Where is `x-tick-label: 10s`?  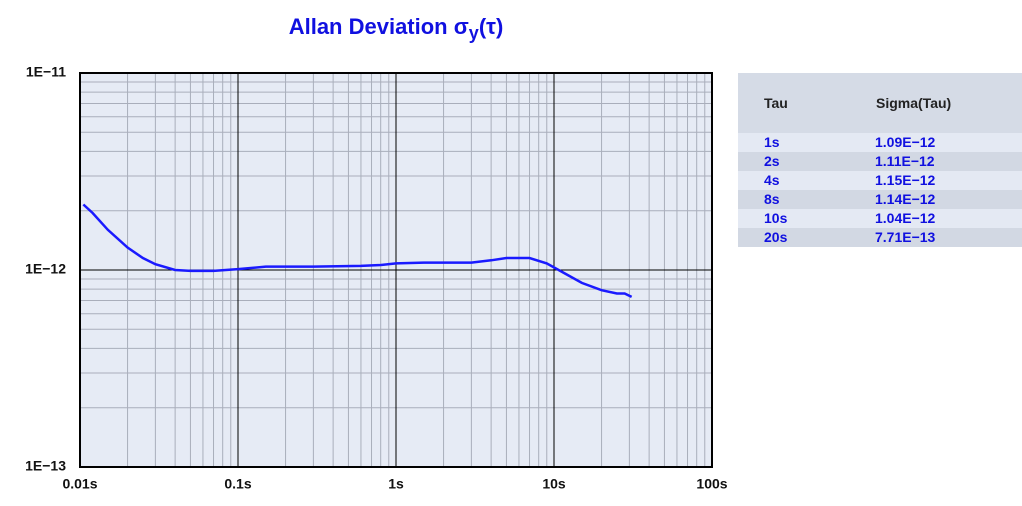
x-tick-label: 10s is located at coordinates (554, 484).